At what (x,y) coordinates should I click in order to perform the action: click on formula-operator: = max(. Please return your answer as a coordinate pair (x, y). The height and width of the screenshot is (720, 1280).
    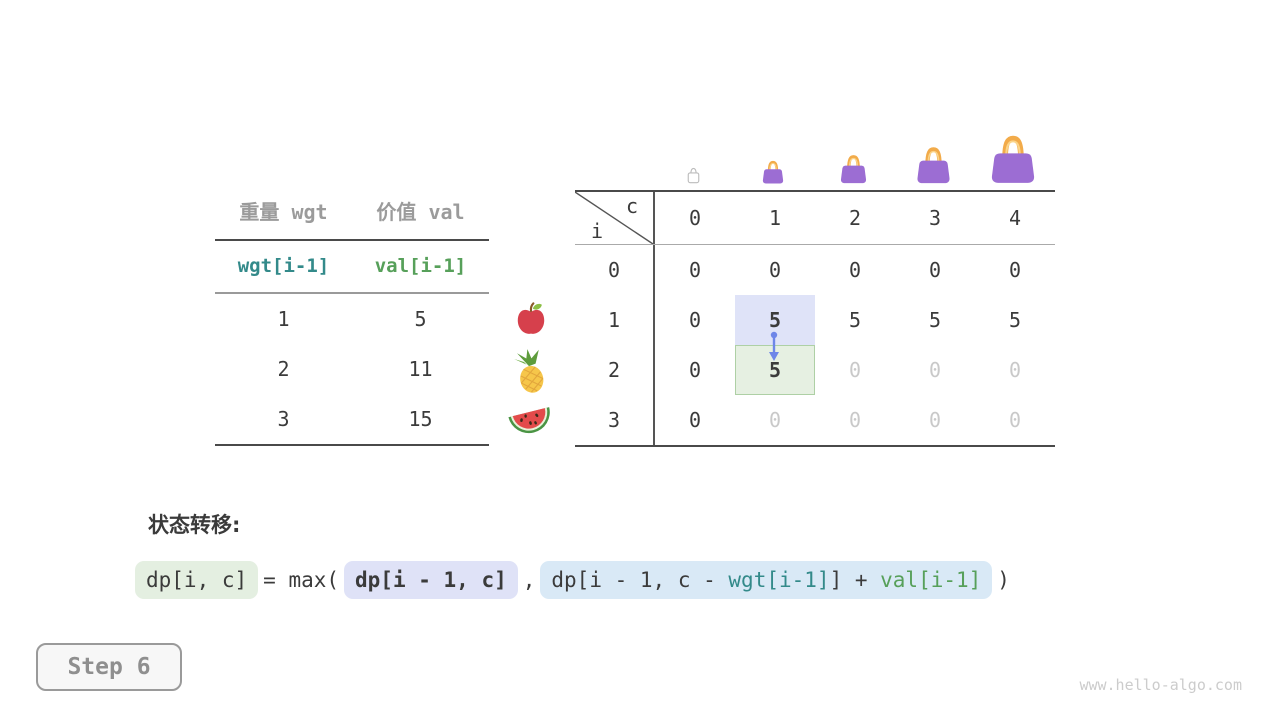
    Looking at the image, I should click on (301, 580).